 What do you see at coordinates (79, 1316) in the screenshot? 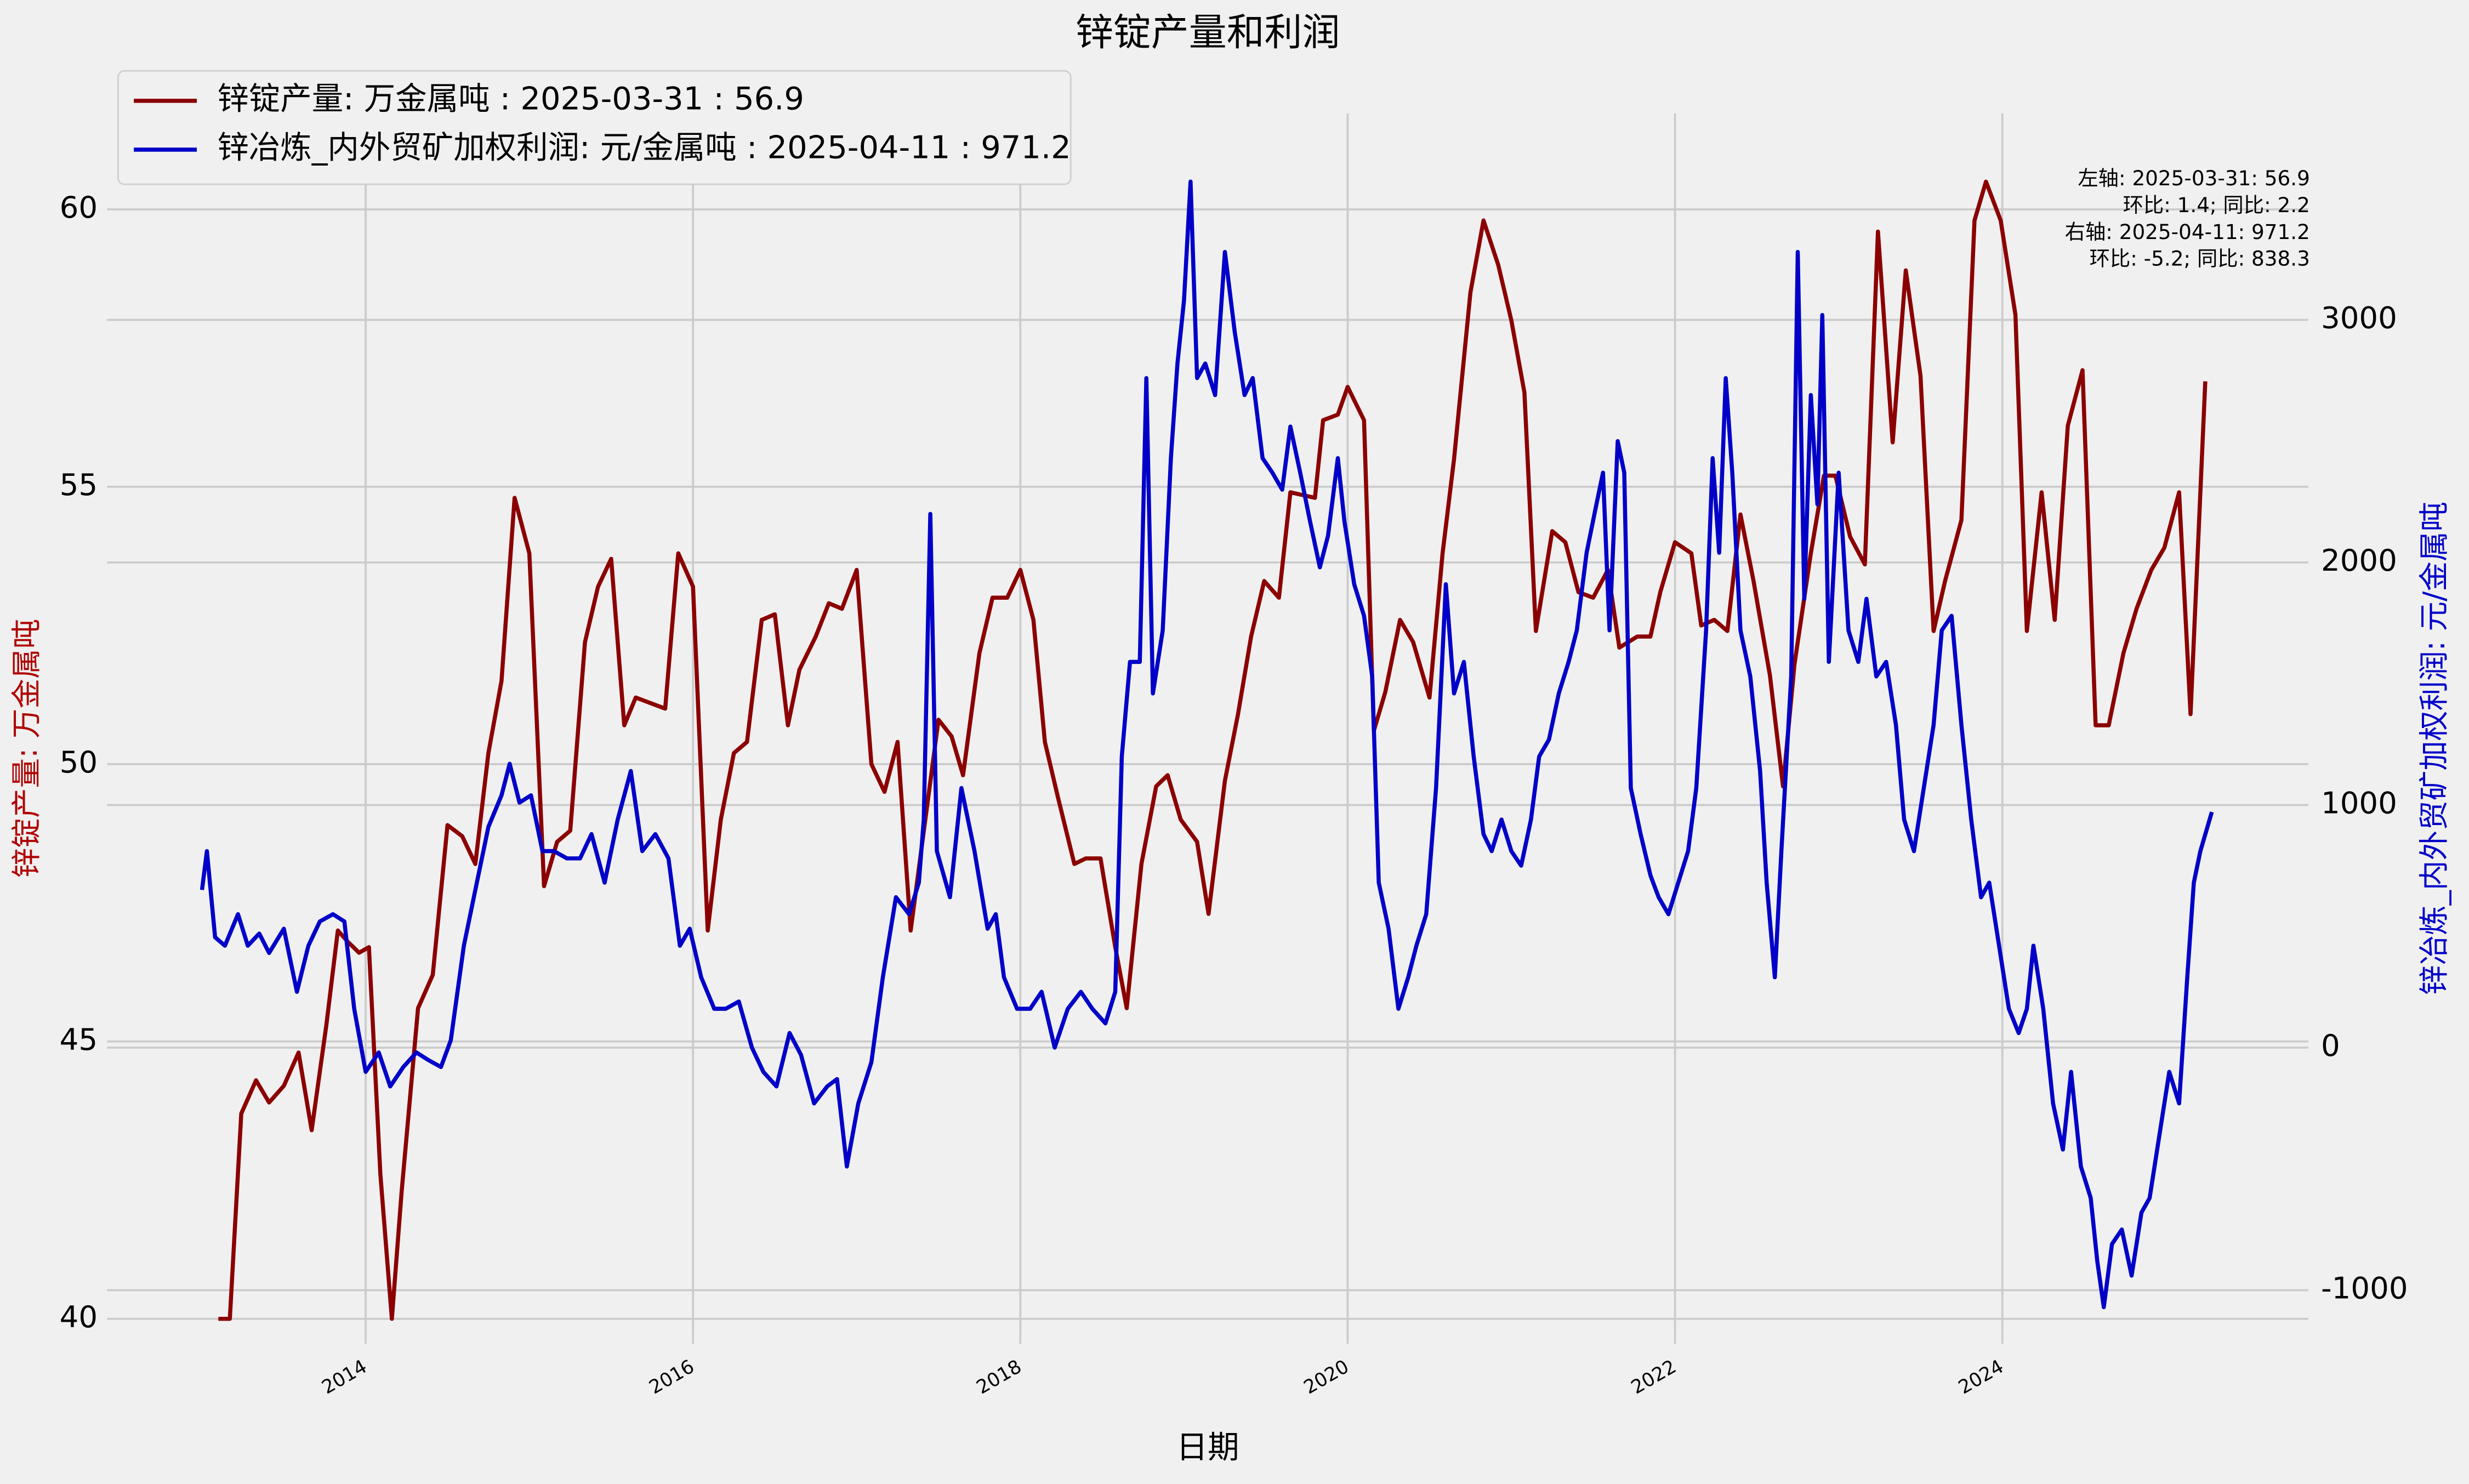
I see `y-tick-label: 40` at bounding box center [79, 1316].